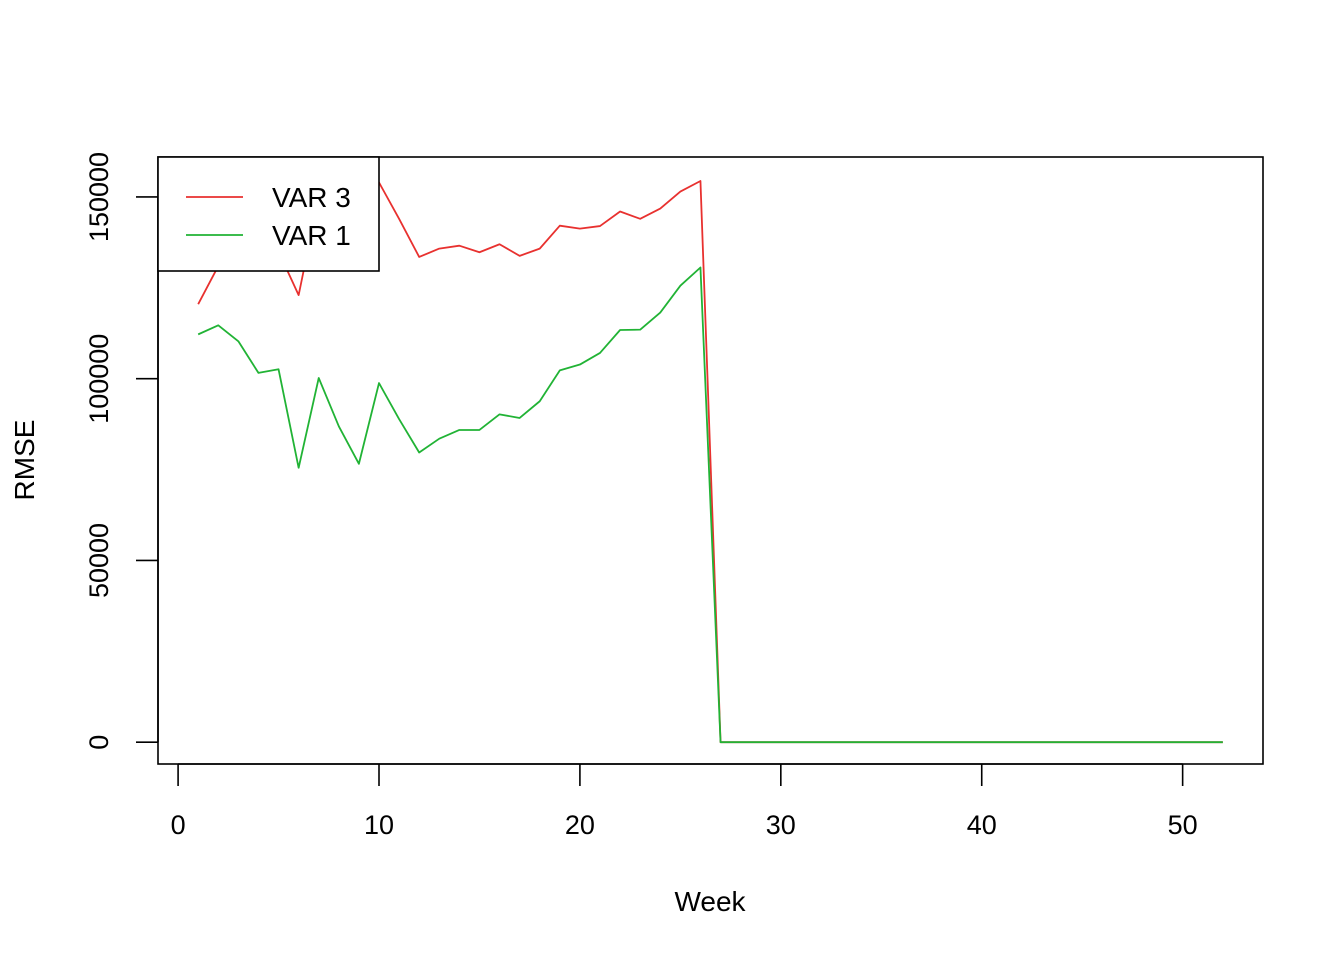 The width and height of the screenshot is (1344, 960). I want to click on x-tick-label: 40, so click(982, 825).